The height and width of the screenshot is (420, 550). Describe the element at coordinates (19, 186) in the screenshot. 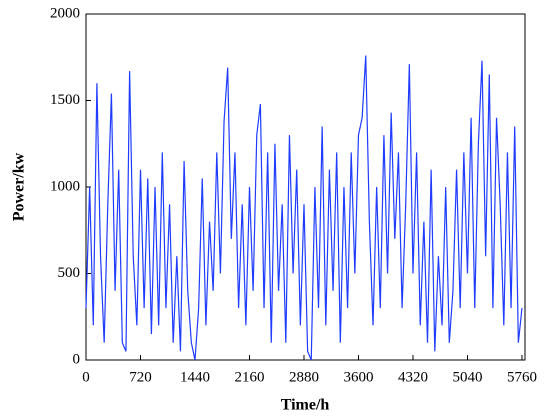

I see `y-axis-label: Power/kw` at that location.